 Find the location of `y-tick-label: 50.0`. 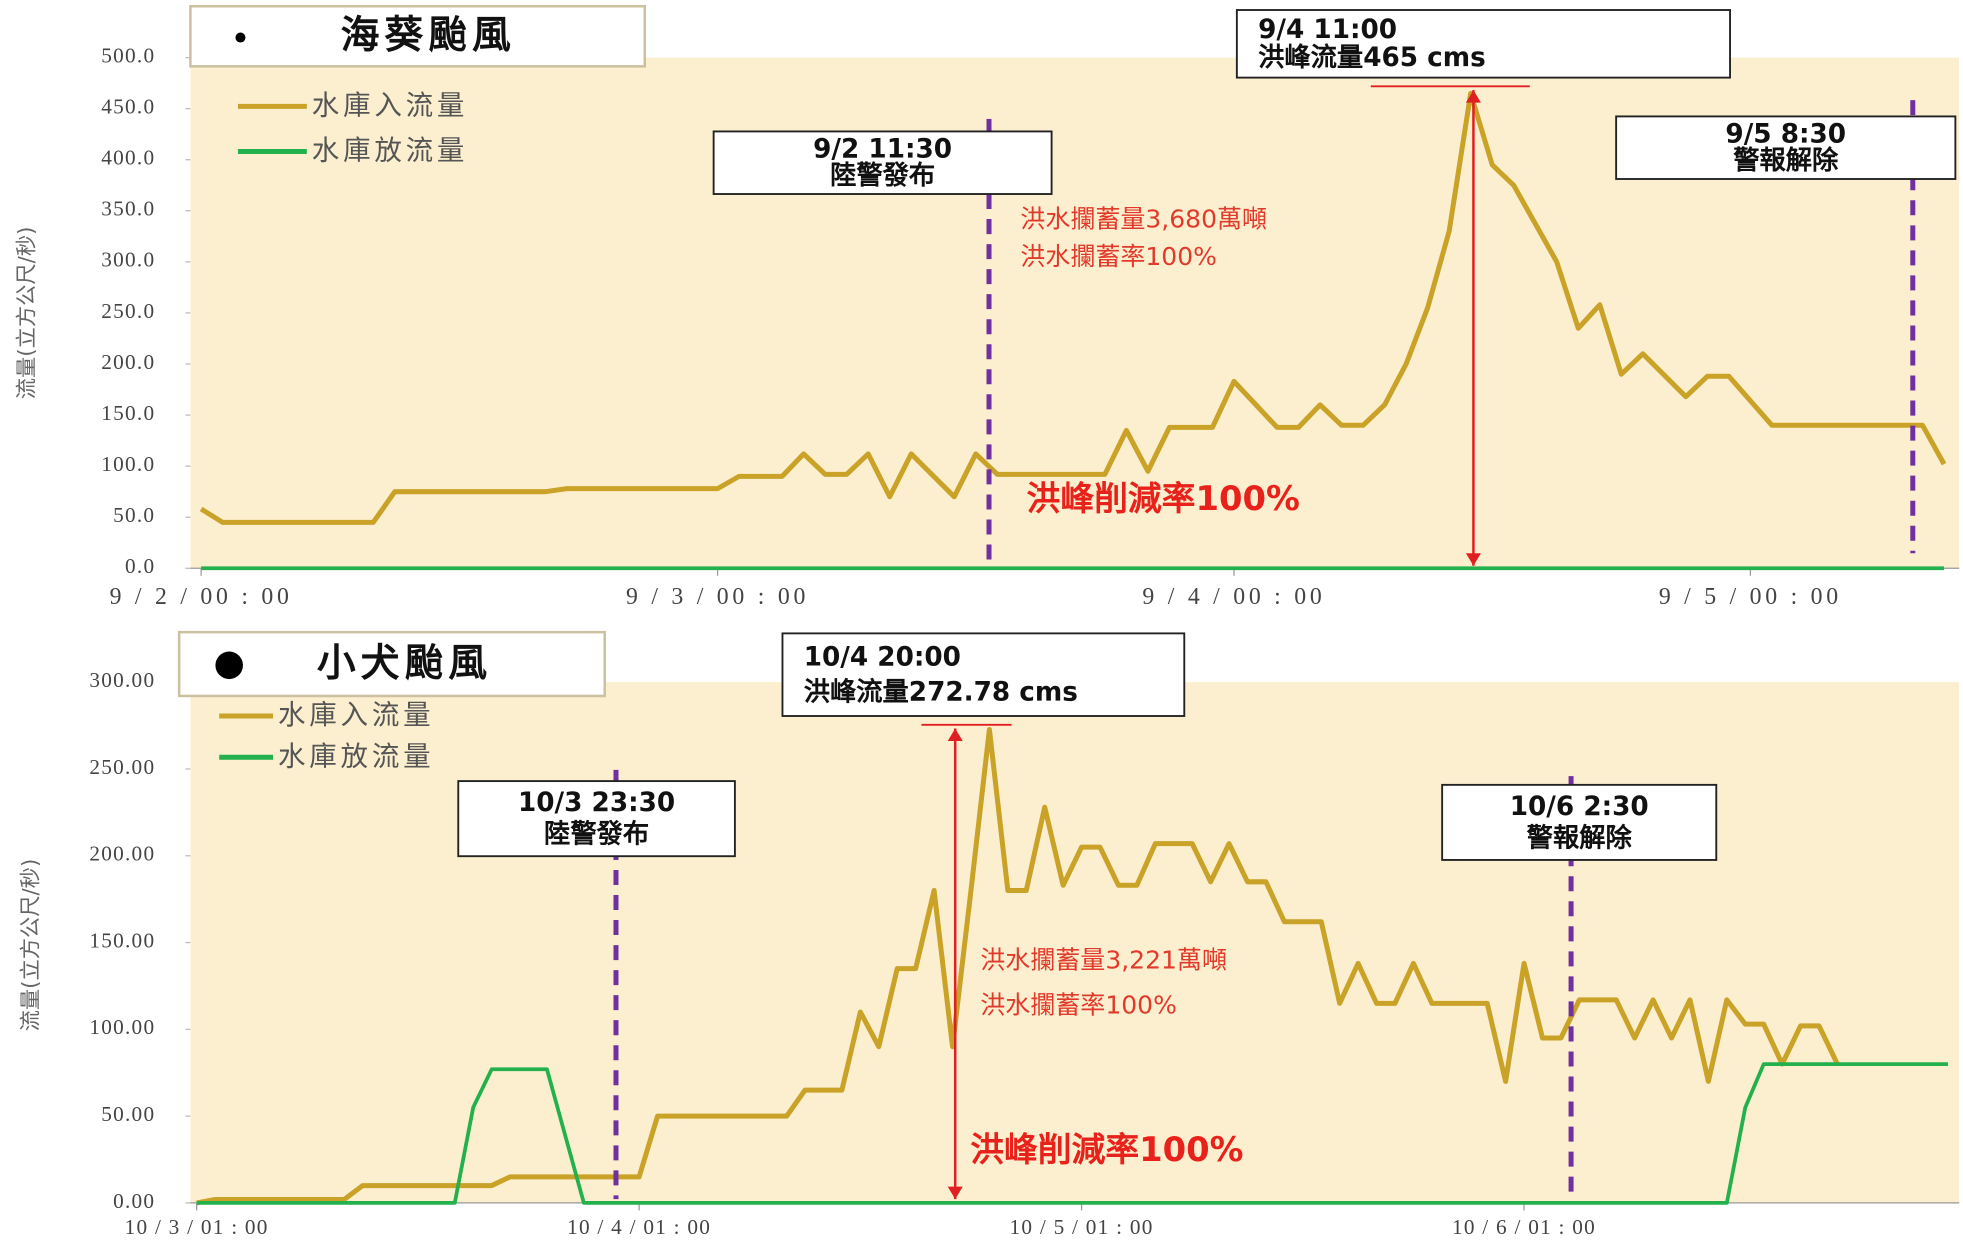

y-tick-label: 50.0 is located at coordinates (134, 515).